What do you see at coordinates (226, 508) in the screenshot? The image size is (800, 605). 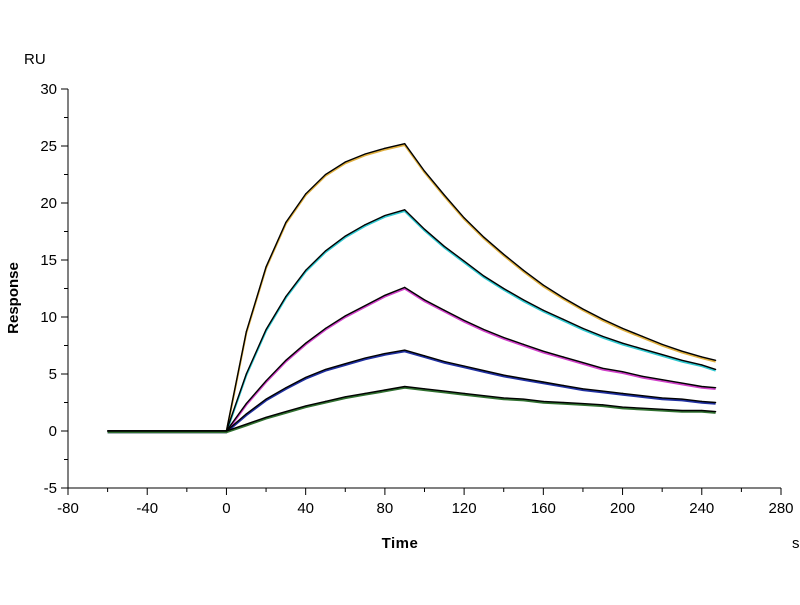 I see `x-tick-label: 0` at bounding box center [226, 508].